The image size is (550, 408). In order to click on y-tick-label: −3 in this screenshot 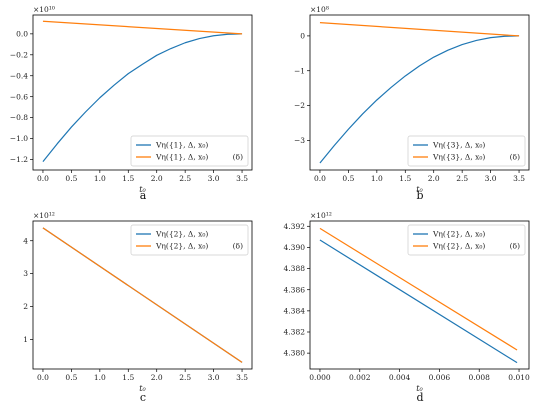, I will do `click(299, 140)`.